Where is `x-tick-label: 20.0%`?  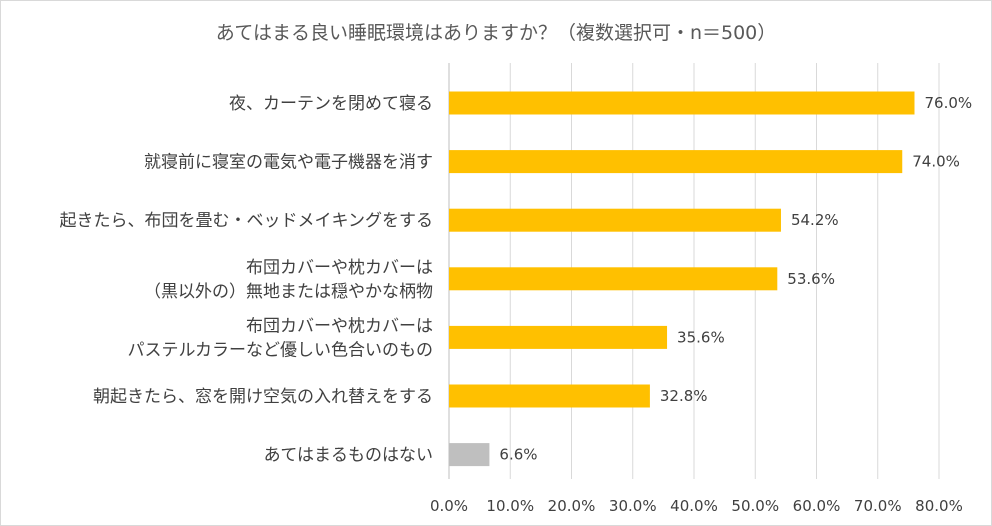
x-tick-label: 20.0% is located at coordinates (572, 506).